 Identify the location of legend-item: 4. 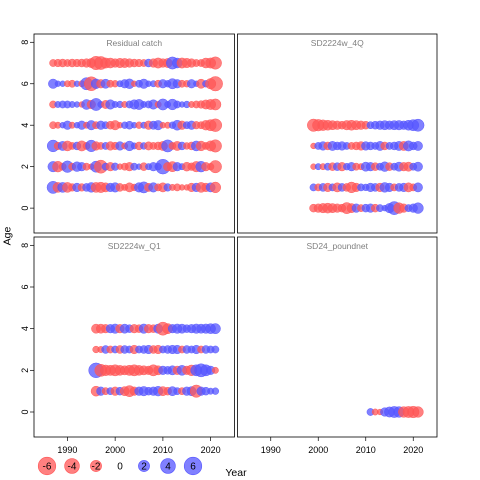
(168, 466).